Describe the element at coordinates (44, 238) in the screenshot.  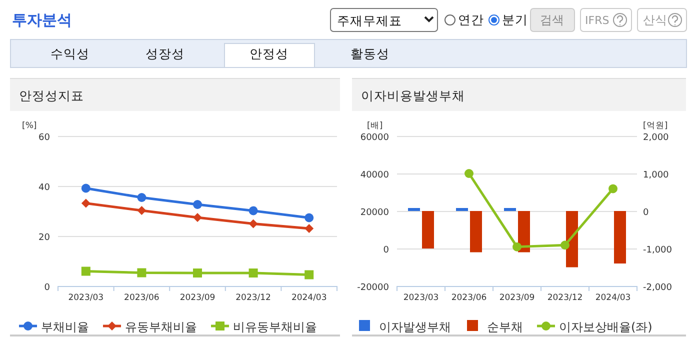
I see `y-tick-label: 20` at that location.